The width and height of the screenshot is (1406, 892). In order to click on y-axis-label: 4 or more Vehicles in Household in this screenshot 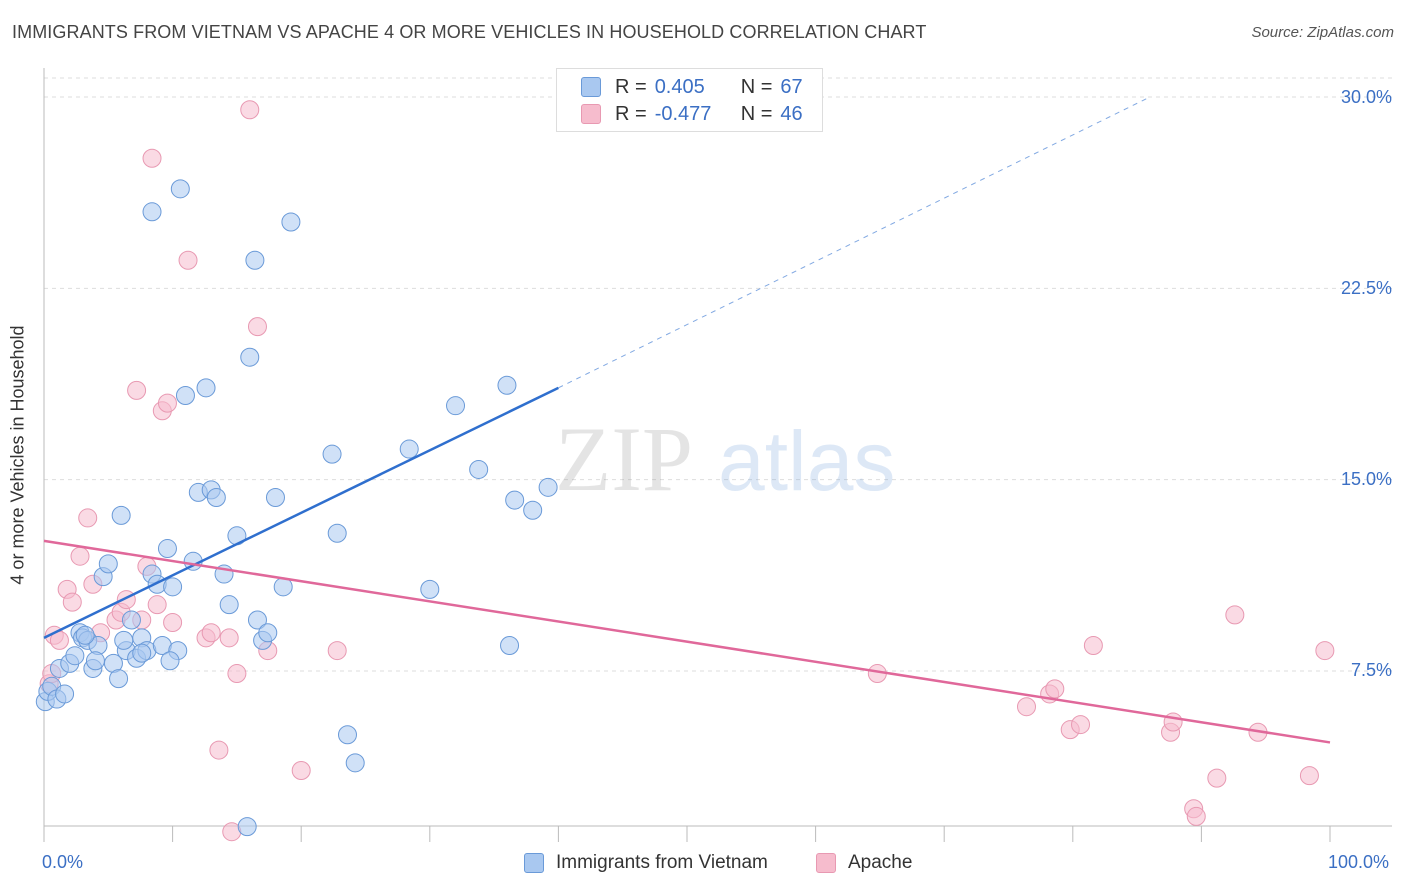, I will do `click(17, 455)`.